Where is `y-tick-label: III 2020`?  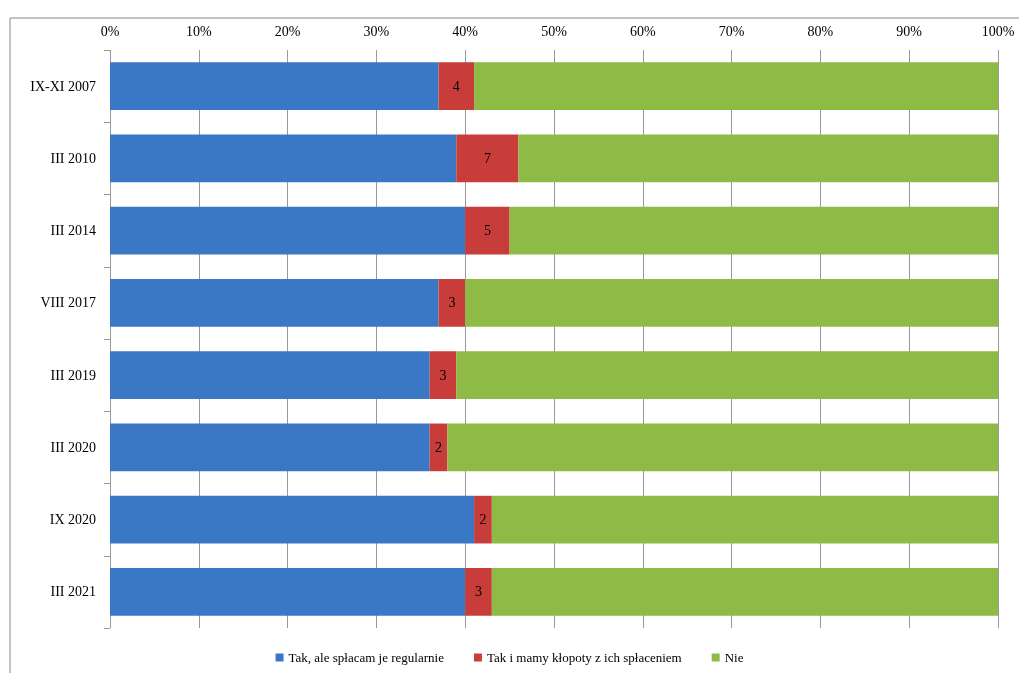
y-tick-label: III 2020 is located at coordinates (73, 447).